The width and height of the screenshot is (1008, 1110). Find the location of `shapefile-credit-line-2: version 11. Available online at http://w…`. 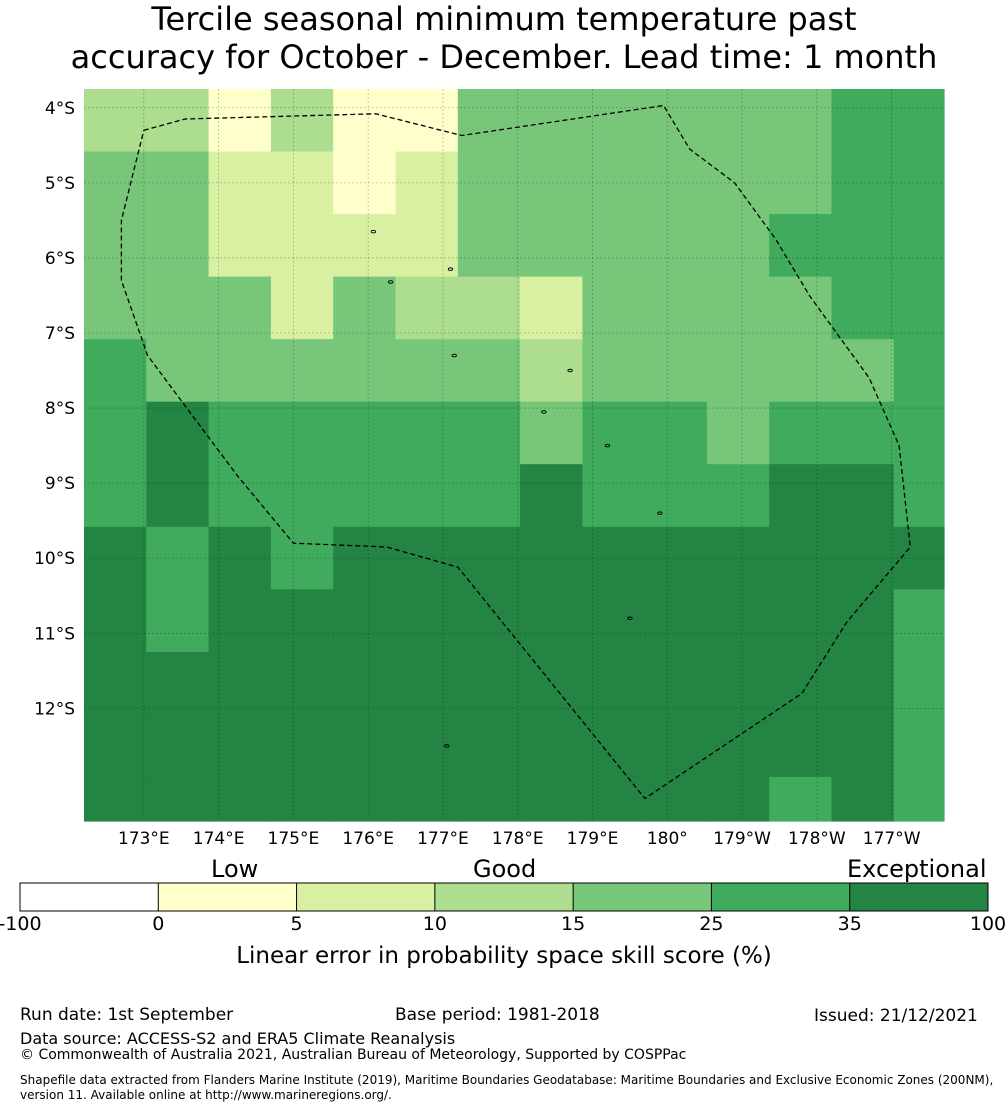

shapefile-credit-line-2: version 11. Available online at http://w… is located at coordinates (206, 1095).